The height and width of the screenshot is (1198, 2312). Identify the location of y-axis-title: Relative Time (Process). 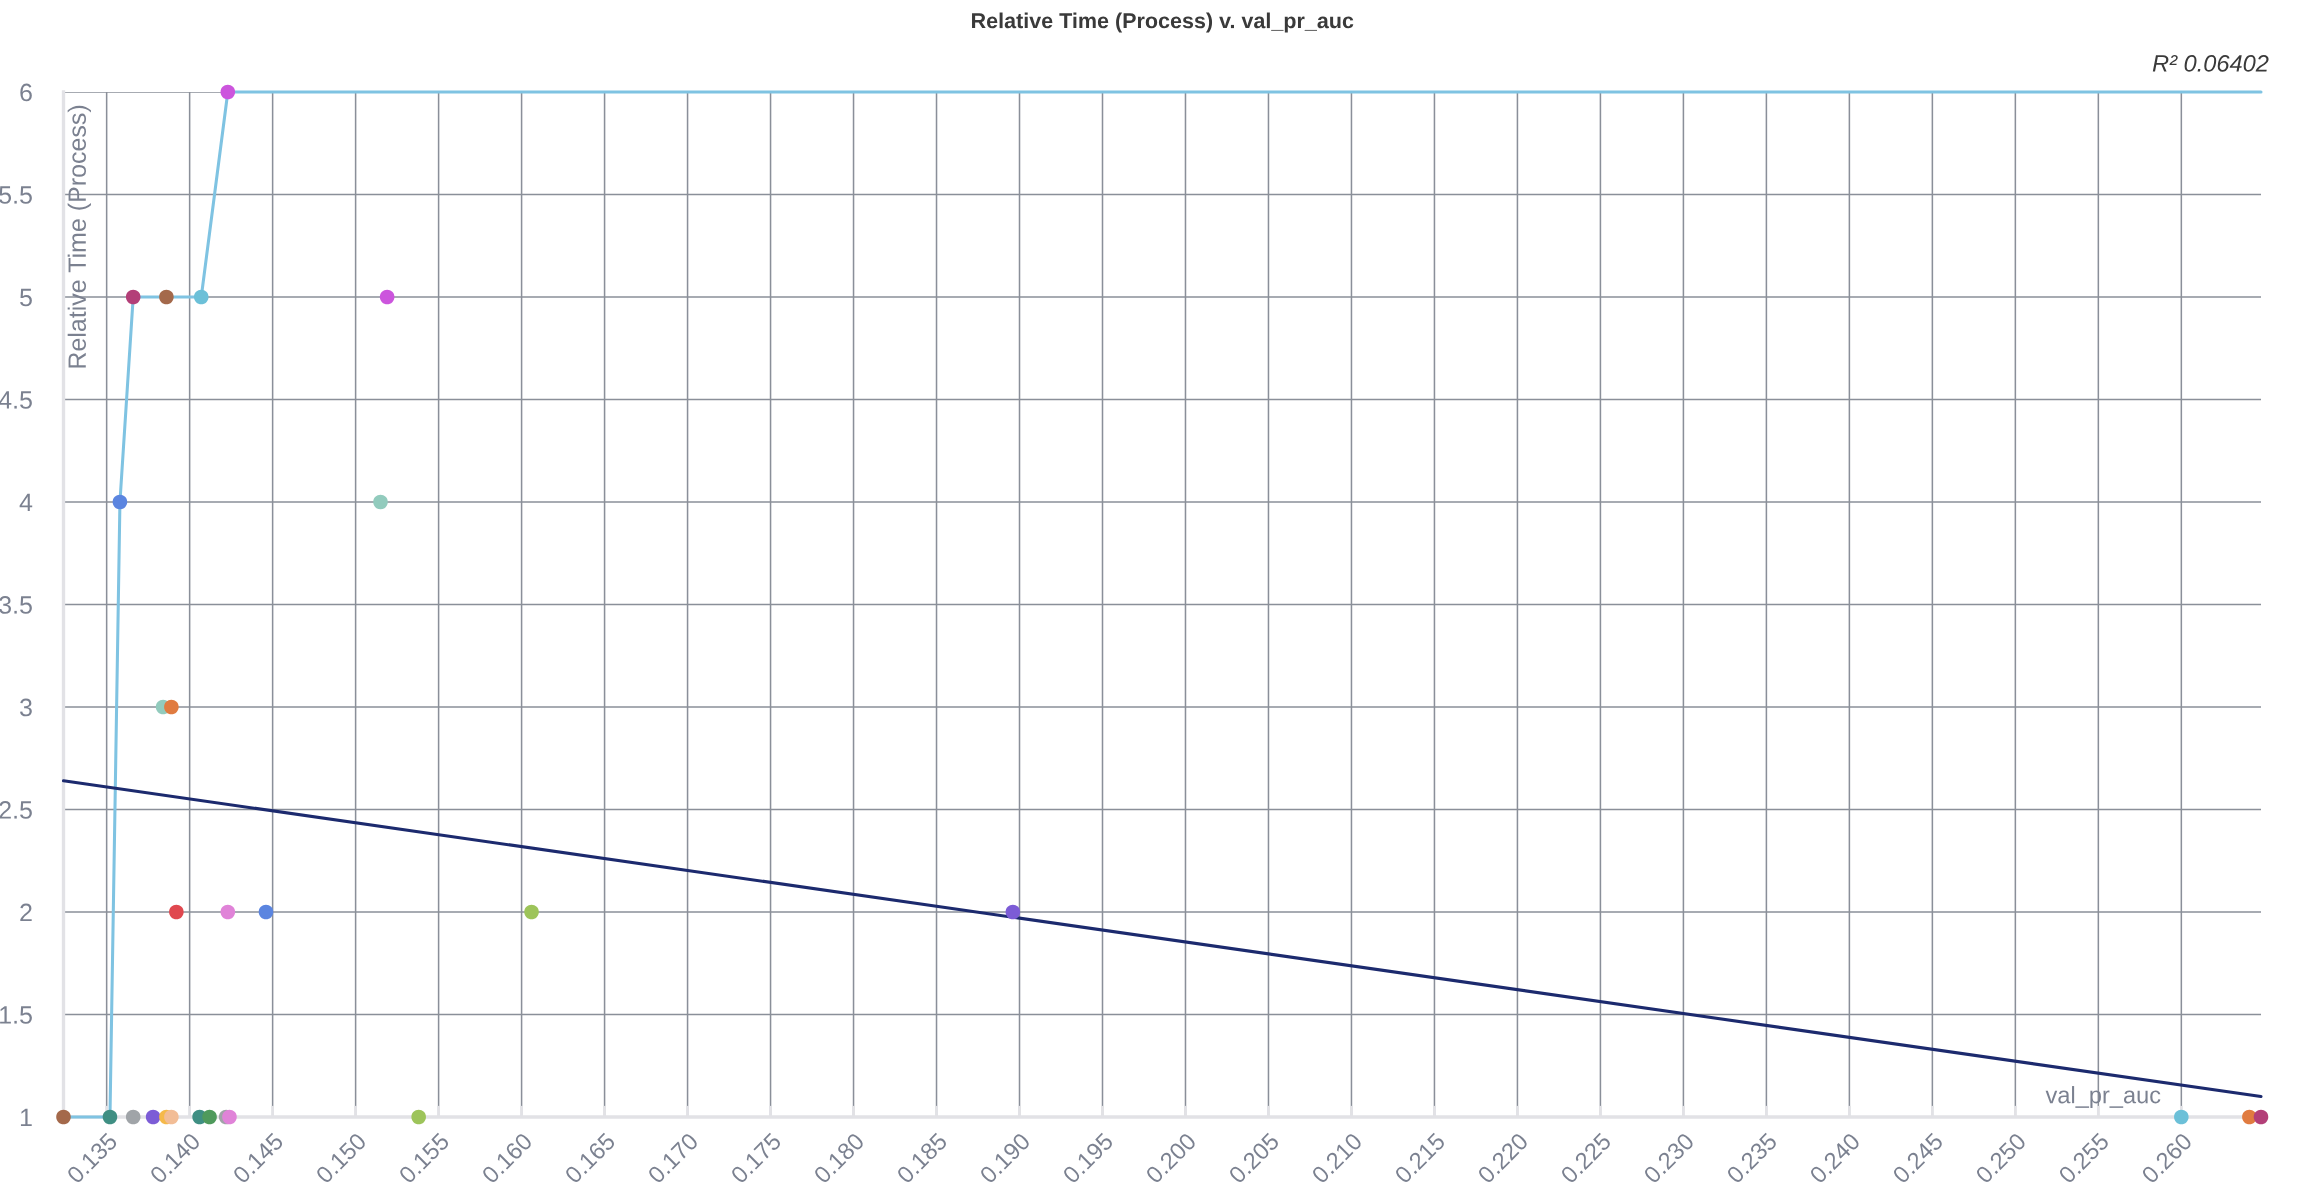
(79, 236).